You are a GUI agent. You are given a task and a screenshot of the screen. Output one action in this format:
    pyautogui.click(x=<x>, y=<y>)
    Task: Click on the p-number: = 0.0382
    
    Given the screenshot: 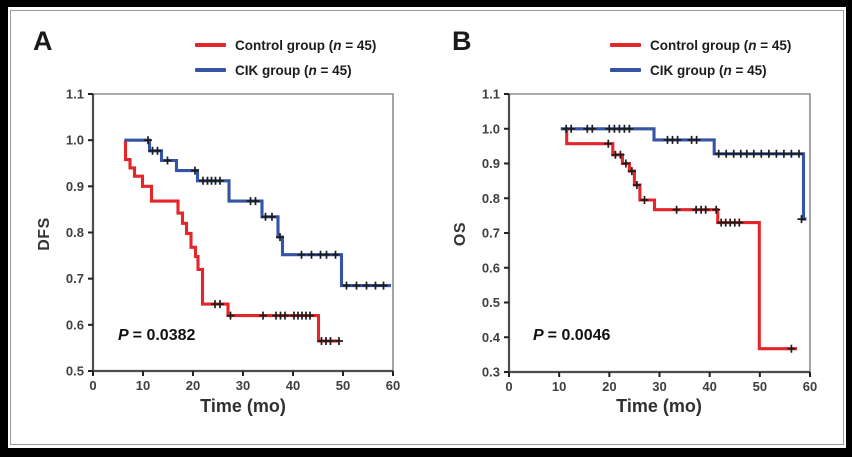 What is the action you would take?
    pyautogui.click(x=164, y=335)
    